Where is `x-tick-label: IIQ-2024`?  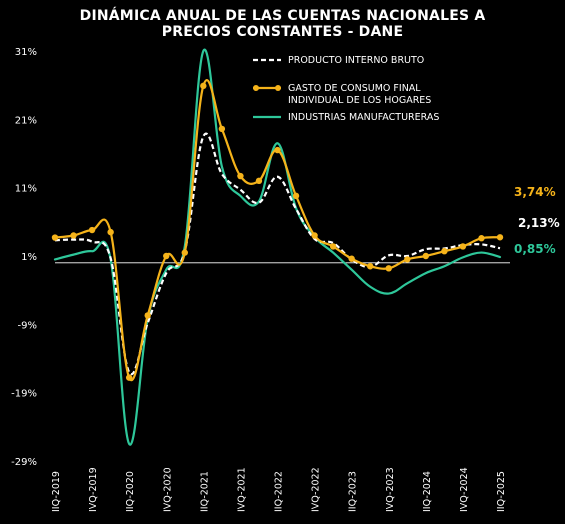
x-tick-label: IIQ-2024 is located at coordinates (427, 491).